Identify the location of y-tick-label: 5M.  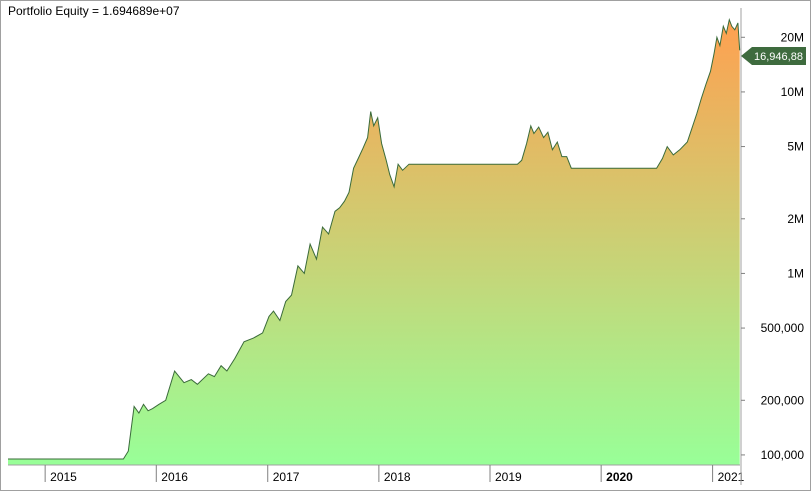
(795, 147).